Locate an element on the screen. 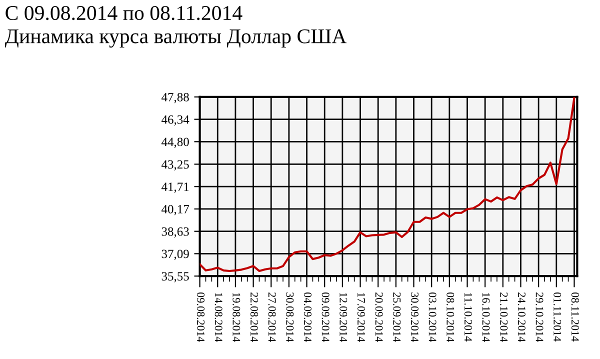 This screenshot has height=359, width=600. x-tick-label: 11.10.2014 is located at coordinates (468, 317).